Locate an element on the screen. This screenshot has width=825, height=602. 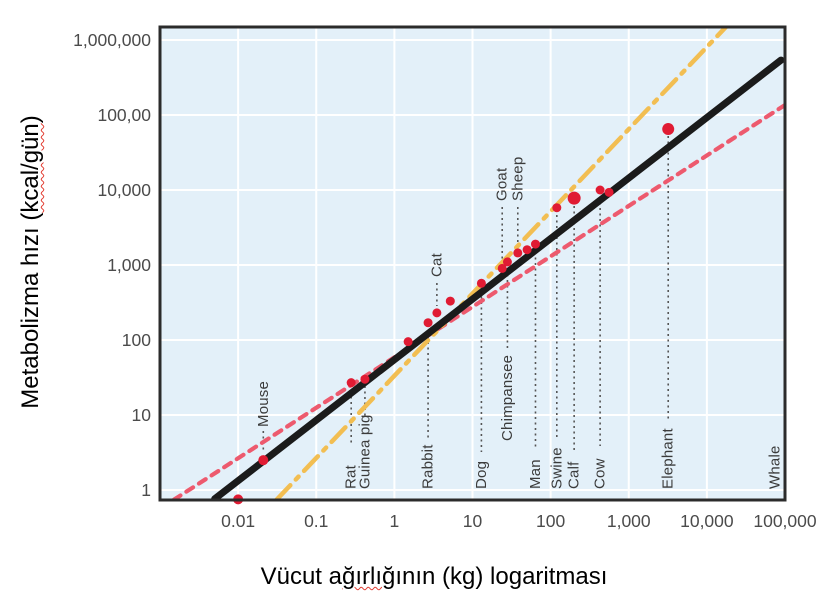
y-tick-label: 100,00 is located at coordinates (124, 115).